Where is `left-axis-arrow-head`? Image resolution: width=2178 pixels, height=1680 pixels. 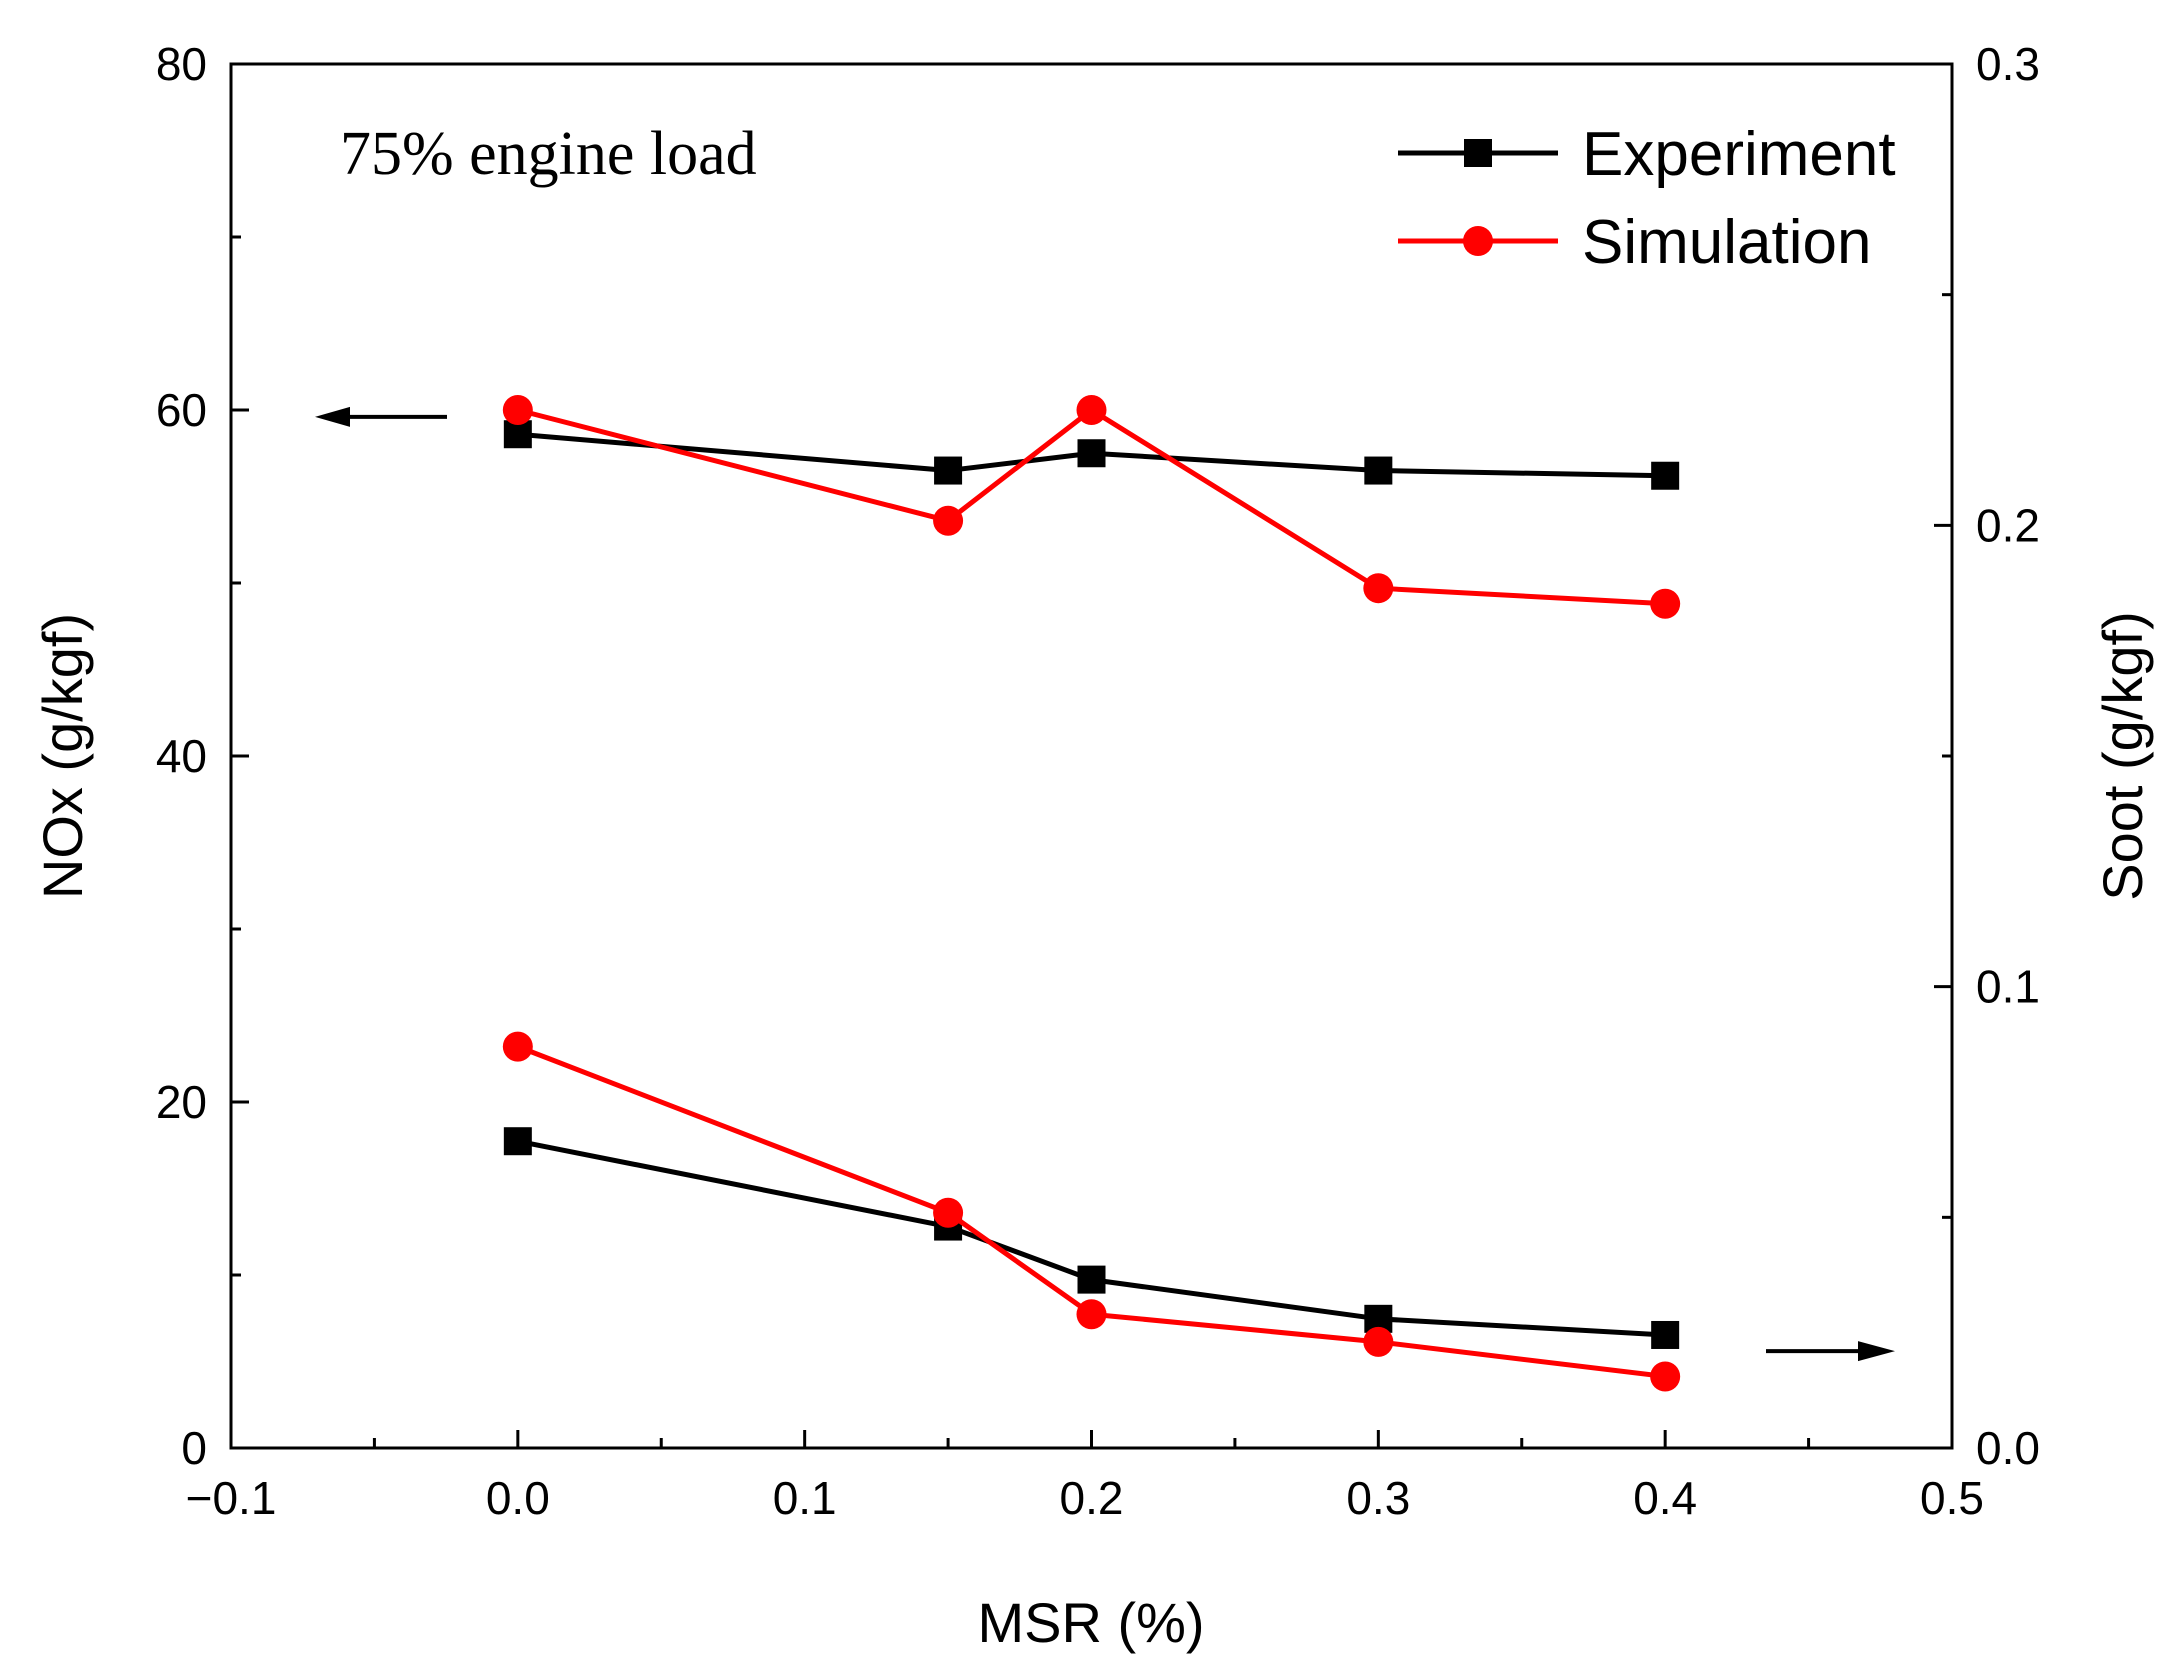
left-axis-arrow-head is located at coordinates (332, 416).